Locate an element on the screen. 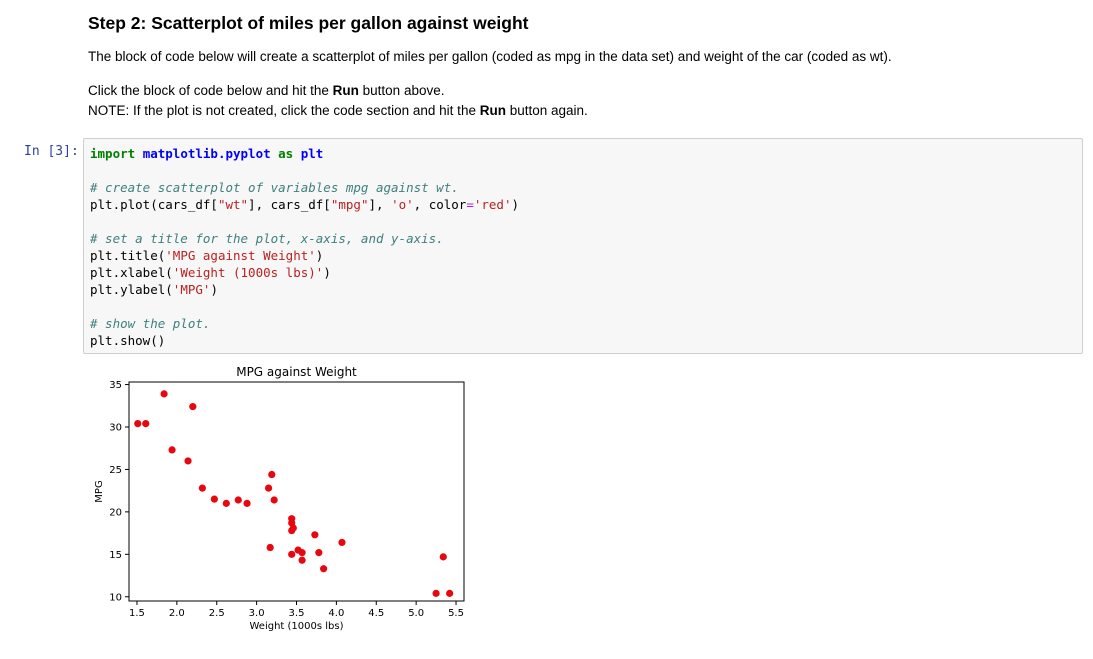  code-token: as is located at coordinates (286, 153).